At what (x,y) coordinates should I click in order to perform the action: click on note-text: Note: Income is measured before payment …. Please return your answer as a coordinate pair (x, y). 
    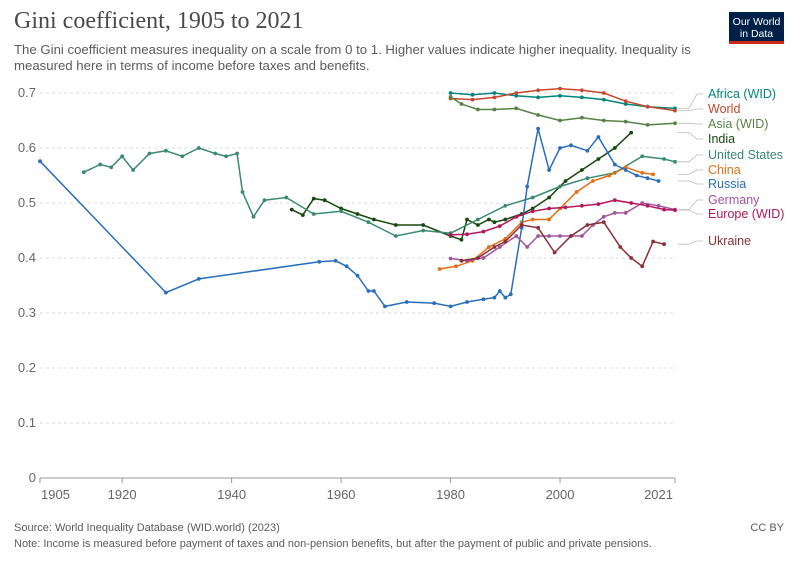
    Looking at the image, I should click on (333, 544).